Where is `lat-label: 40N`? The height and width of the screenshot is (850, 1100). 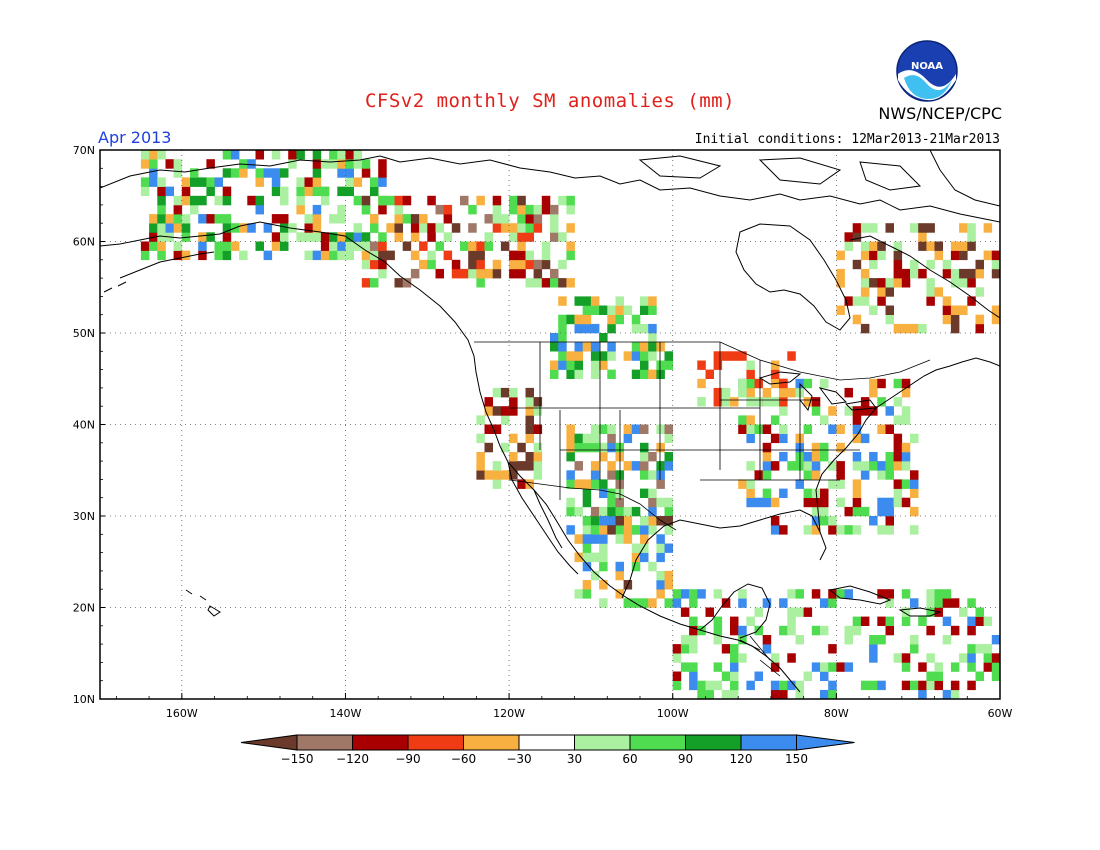
lat-label: 40N is located at coordinates (84, 425).